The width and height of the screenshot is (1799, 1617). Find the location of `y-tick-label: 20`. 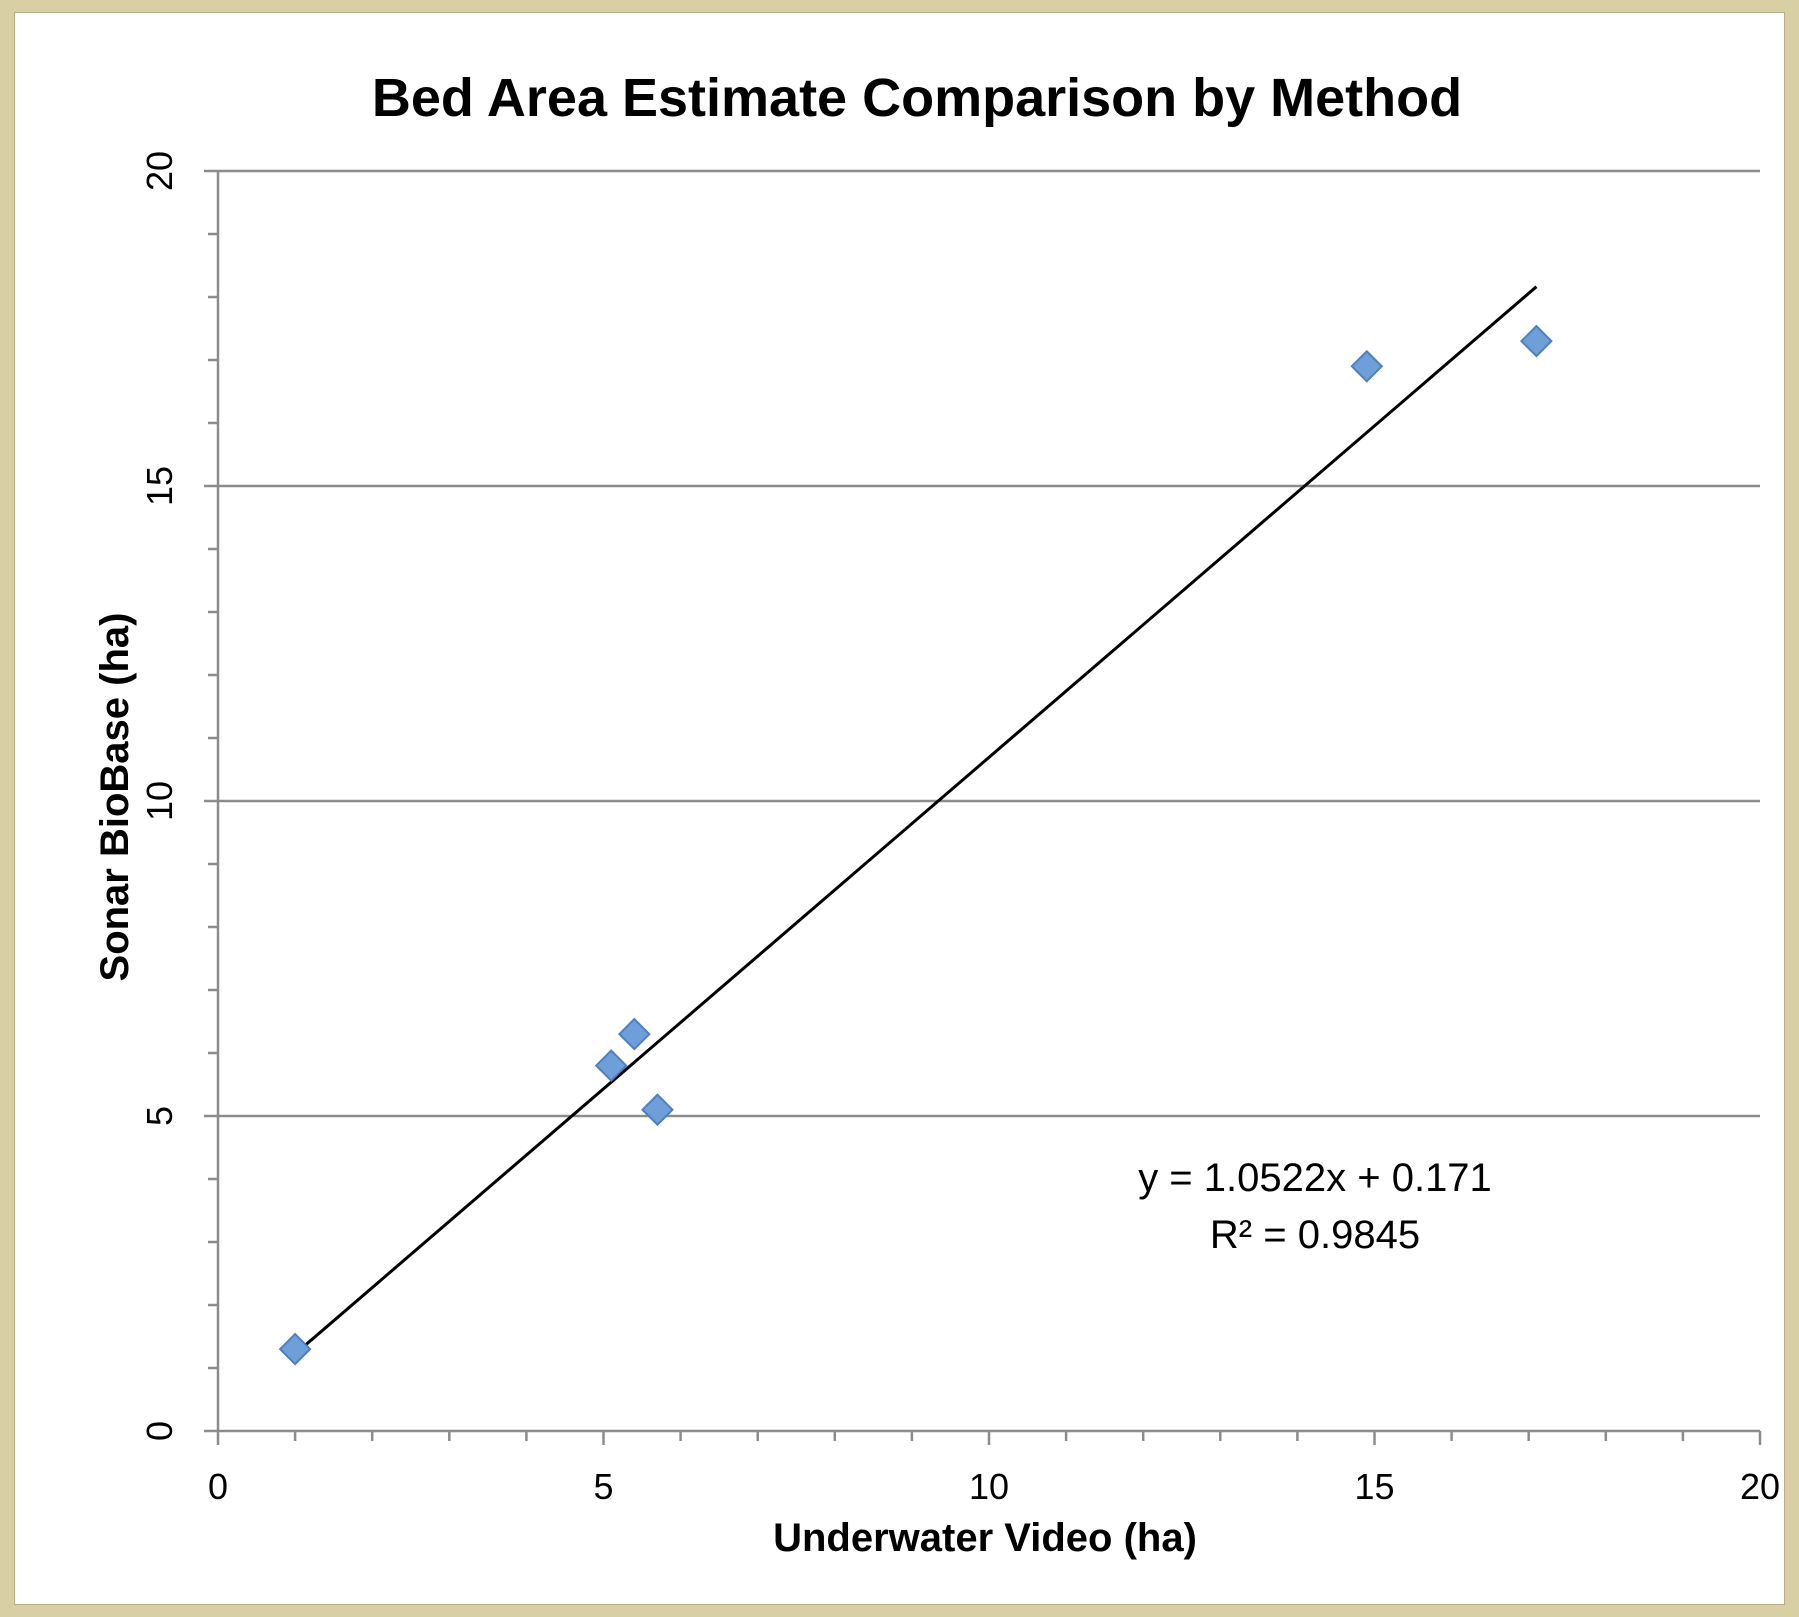

y-tick-label: 20 is located at coordinates (159, 171).